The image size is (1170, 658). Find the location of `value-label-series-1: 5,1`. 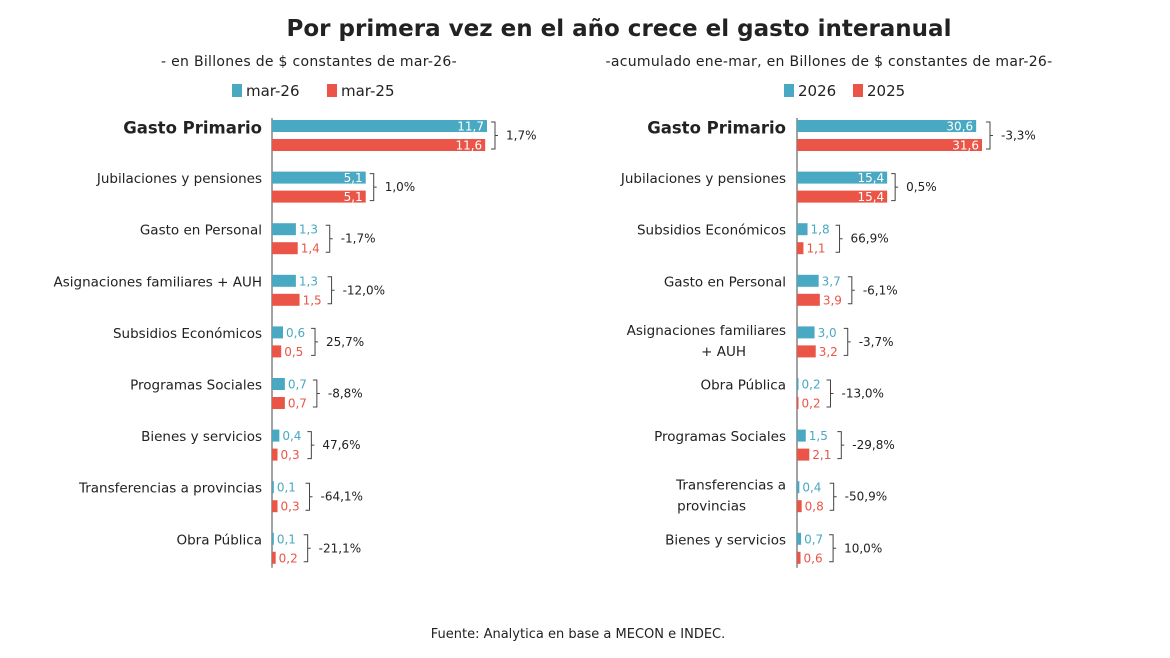

value-label-series-1: 5,1 is located at coordinates (353, 178).